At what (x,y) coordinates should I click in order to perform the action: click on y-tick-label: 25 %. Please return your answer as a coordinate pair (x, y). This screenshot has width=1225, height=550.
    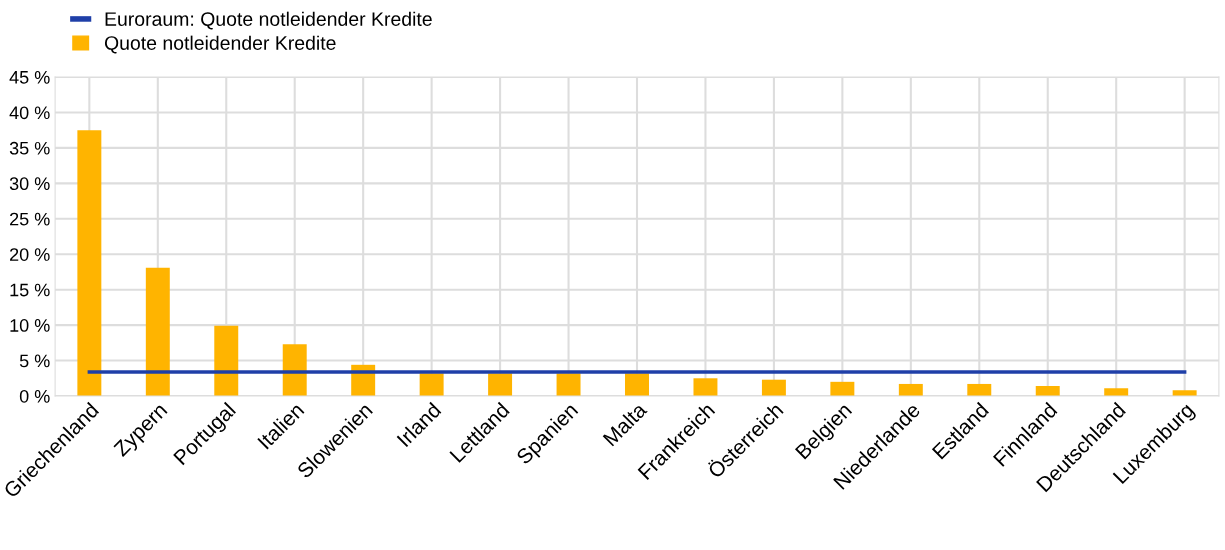
    Looking at the image, I should click on (30, 219).